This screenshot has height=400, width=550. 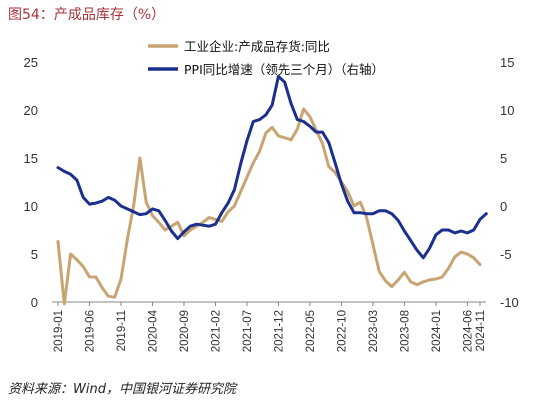 What do you see at coordinates (31, 110) in the screenshot?
I see `y-left-tick-label: 20` at bounding box center [31, 110].